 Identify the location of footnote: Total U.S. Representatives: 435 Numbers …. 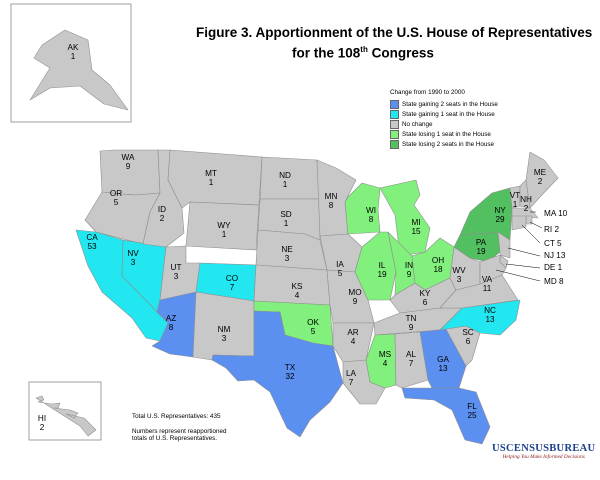
(179, 428).